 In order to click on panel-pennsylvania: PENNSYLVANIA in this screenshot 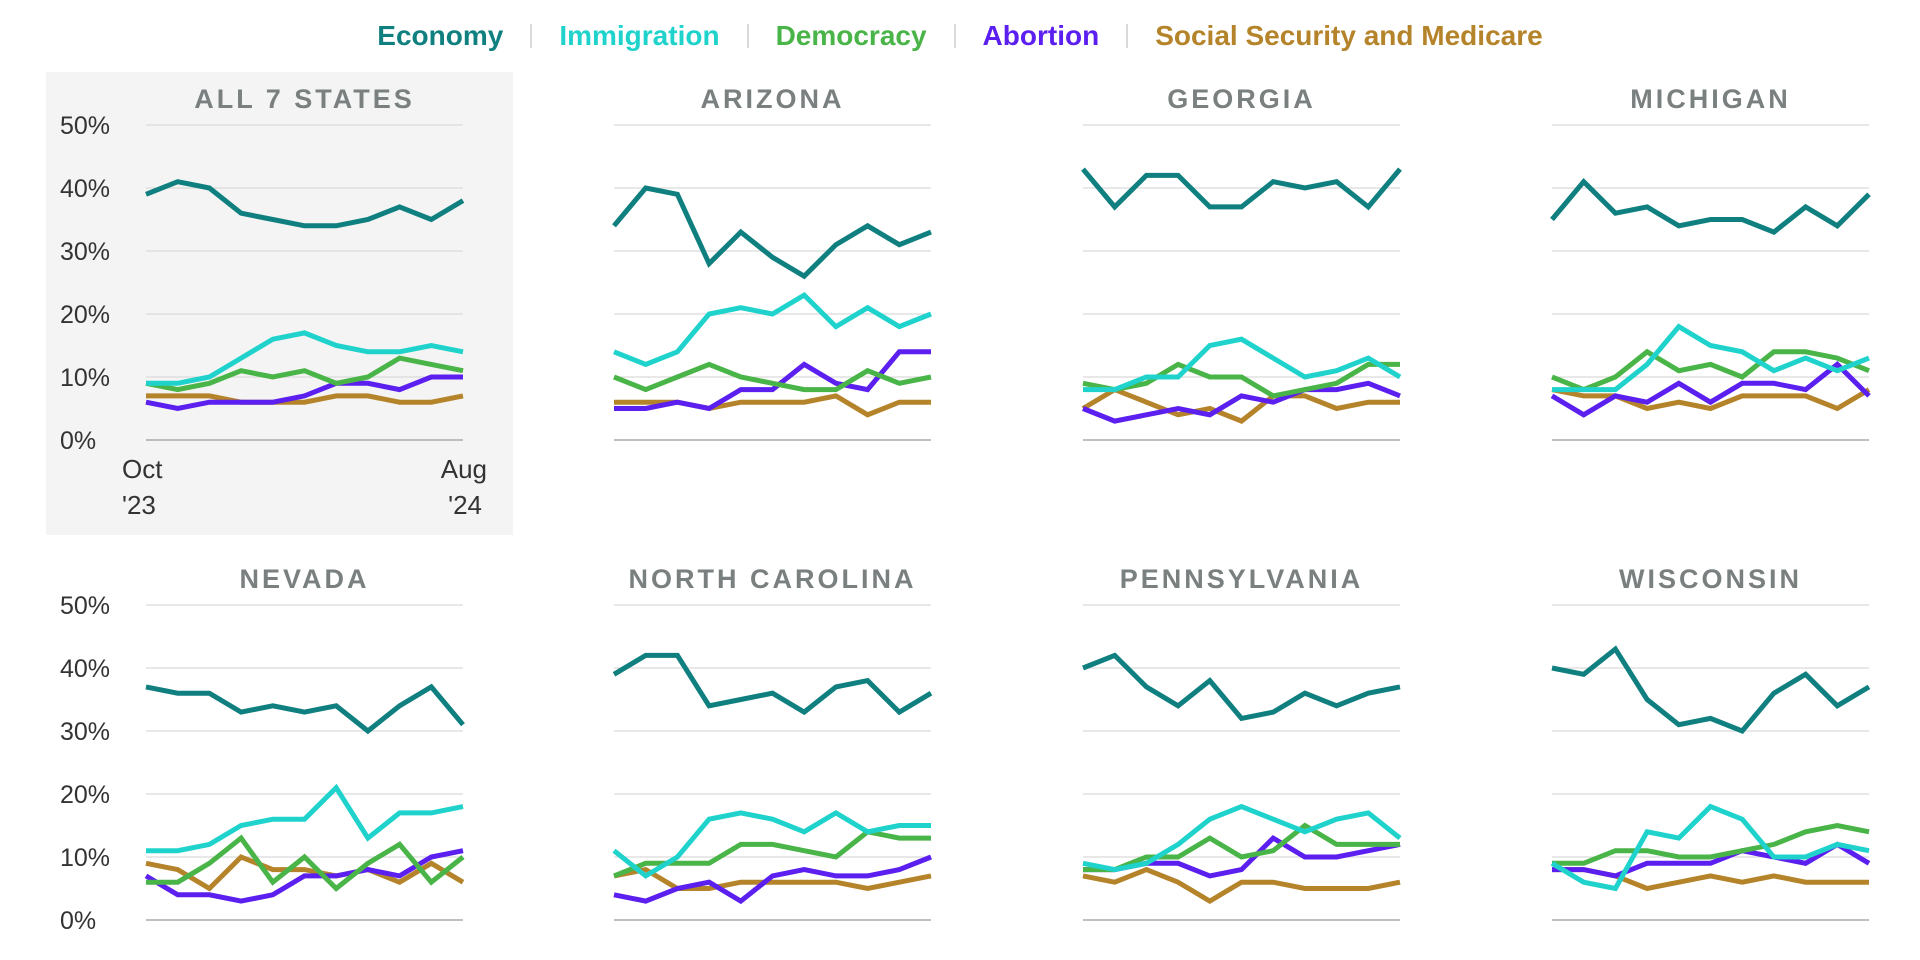, I will do `click(1242, 742)`.